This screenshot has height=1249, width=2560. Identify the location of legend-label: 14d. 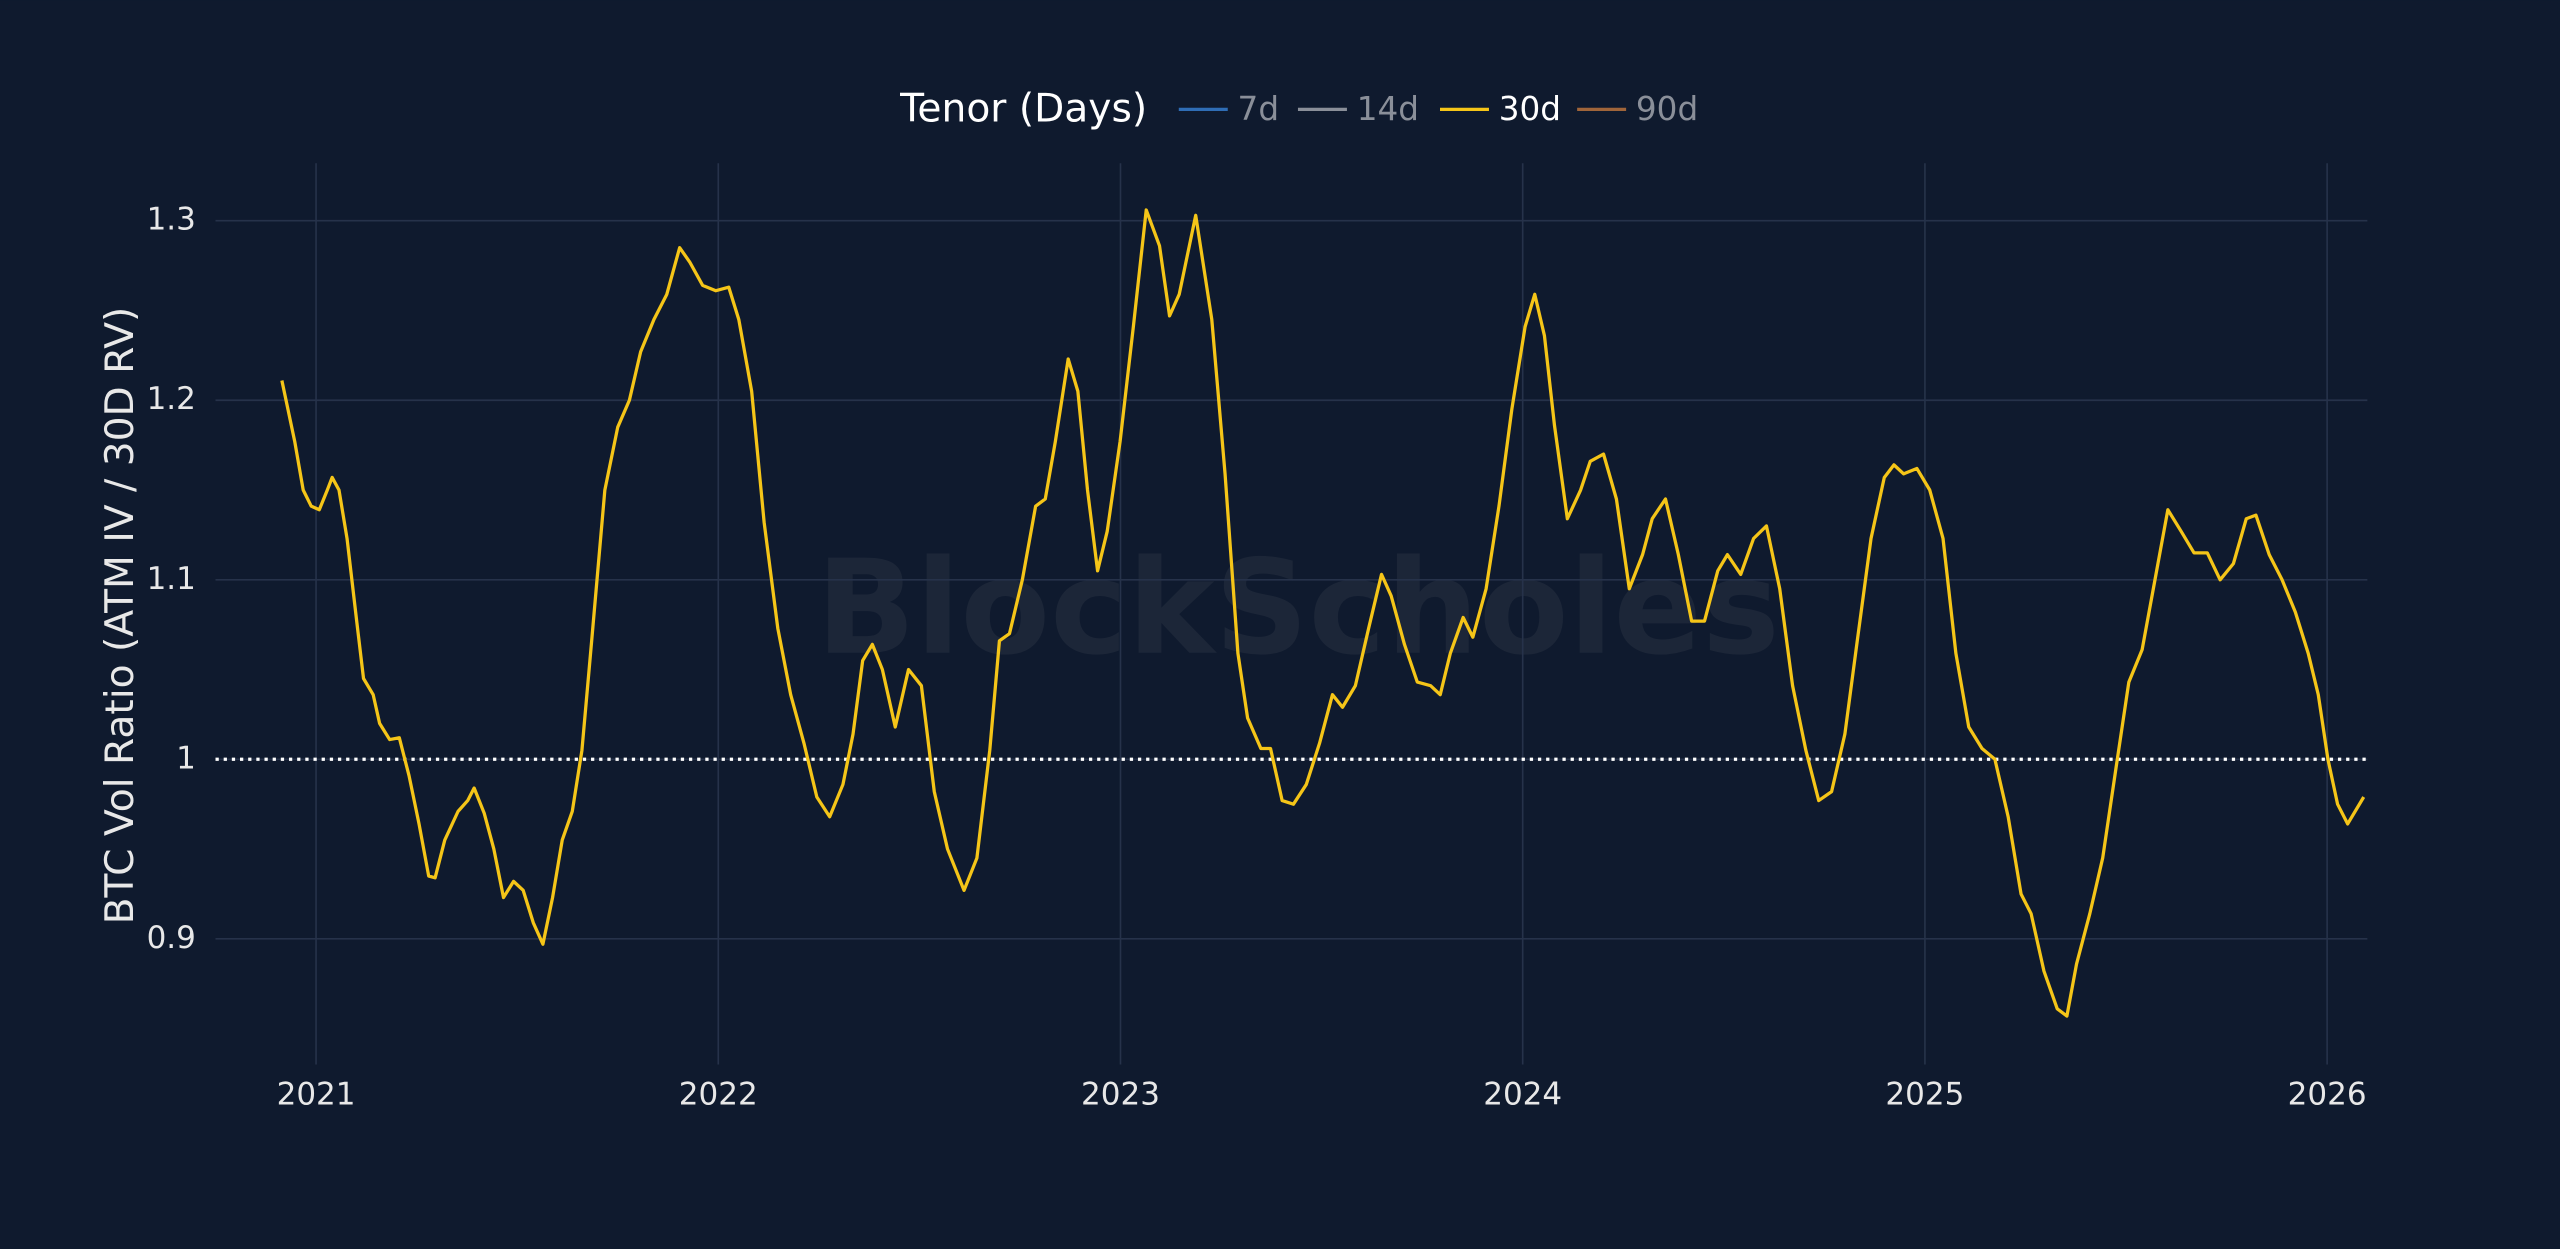
(1388, 109).